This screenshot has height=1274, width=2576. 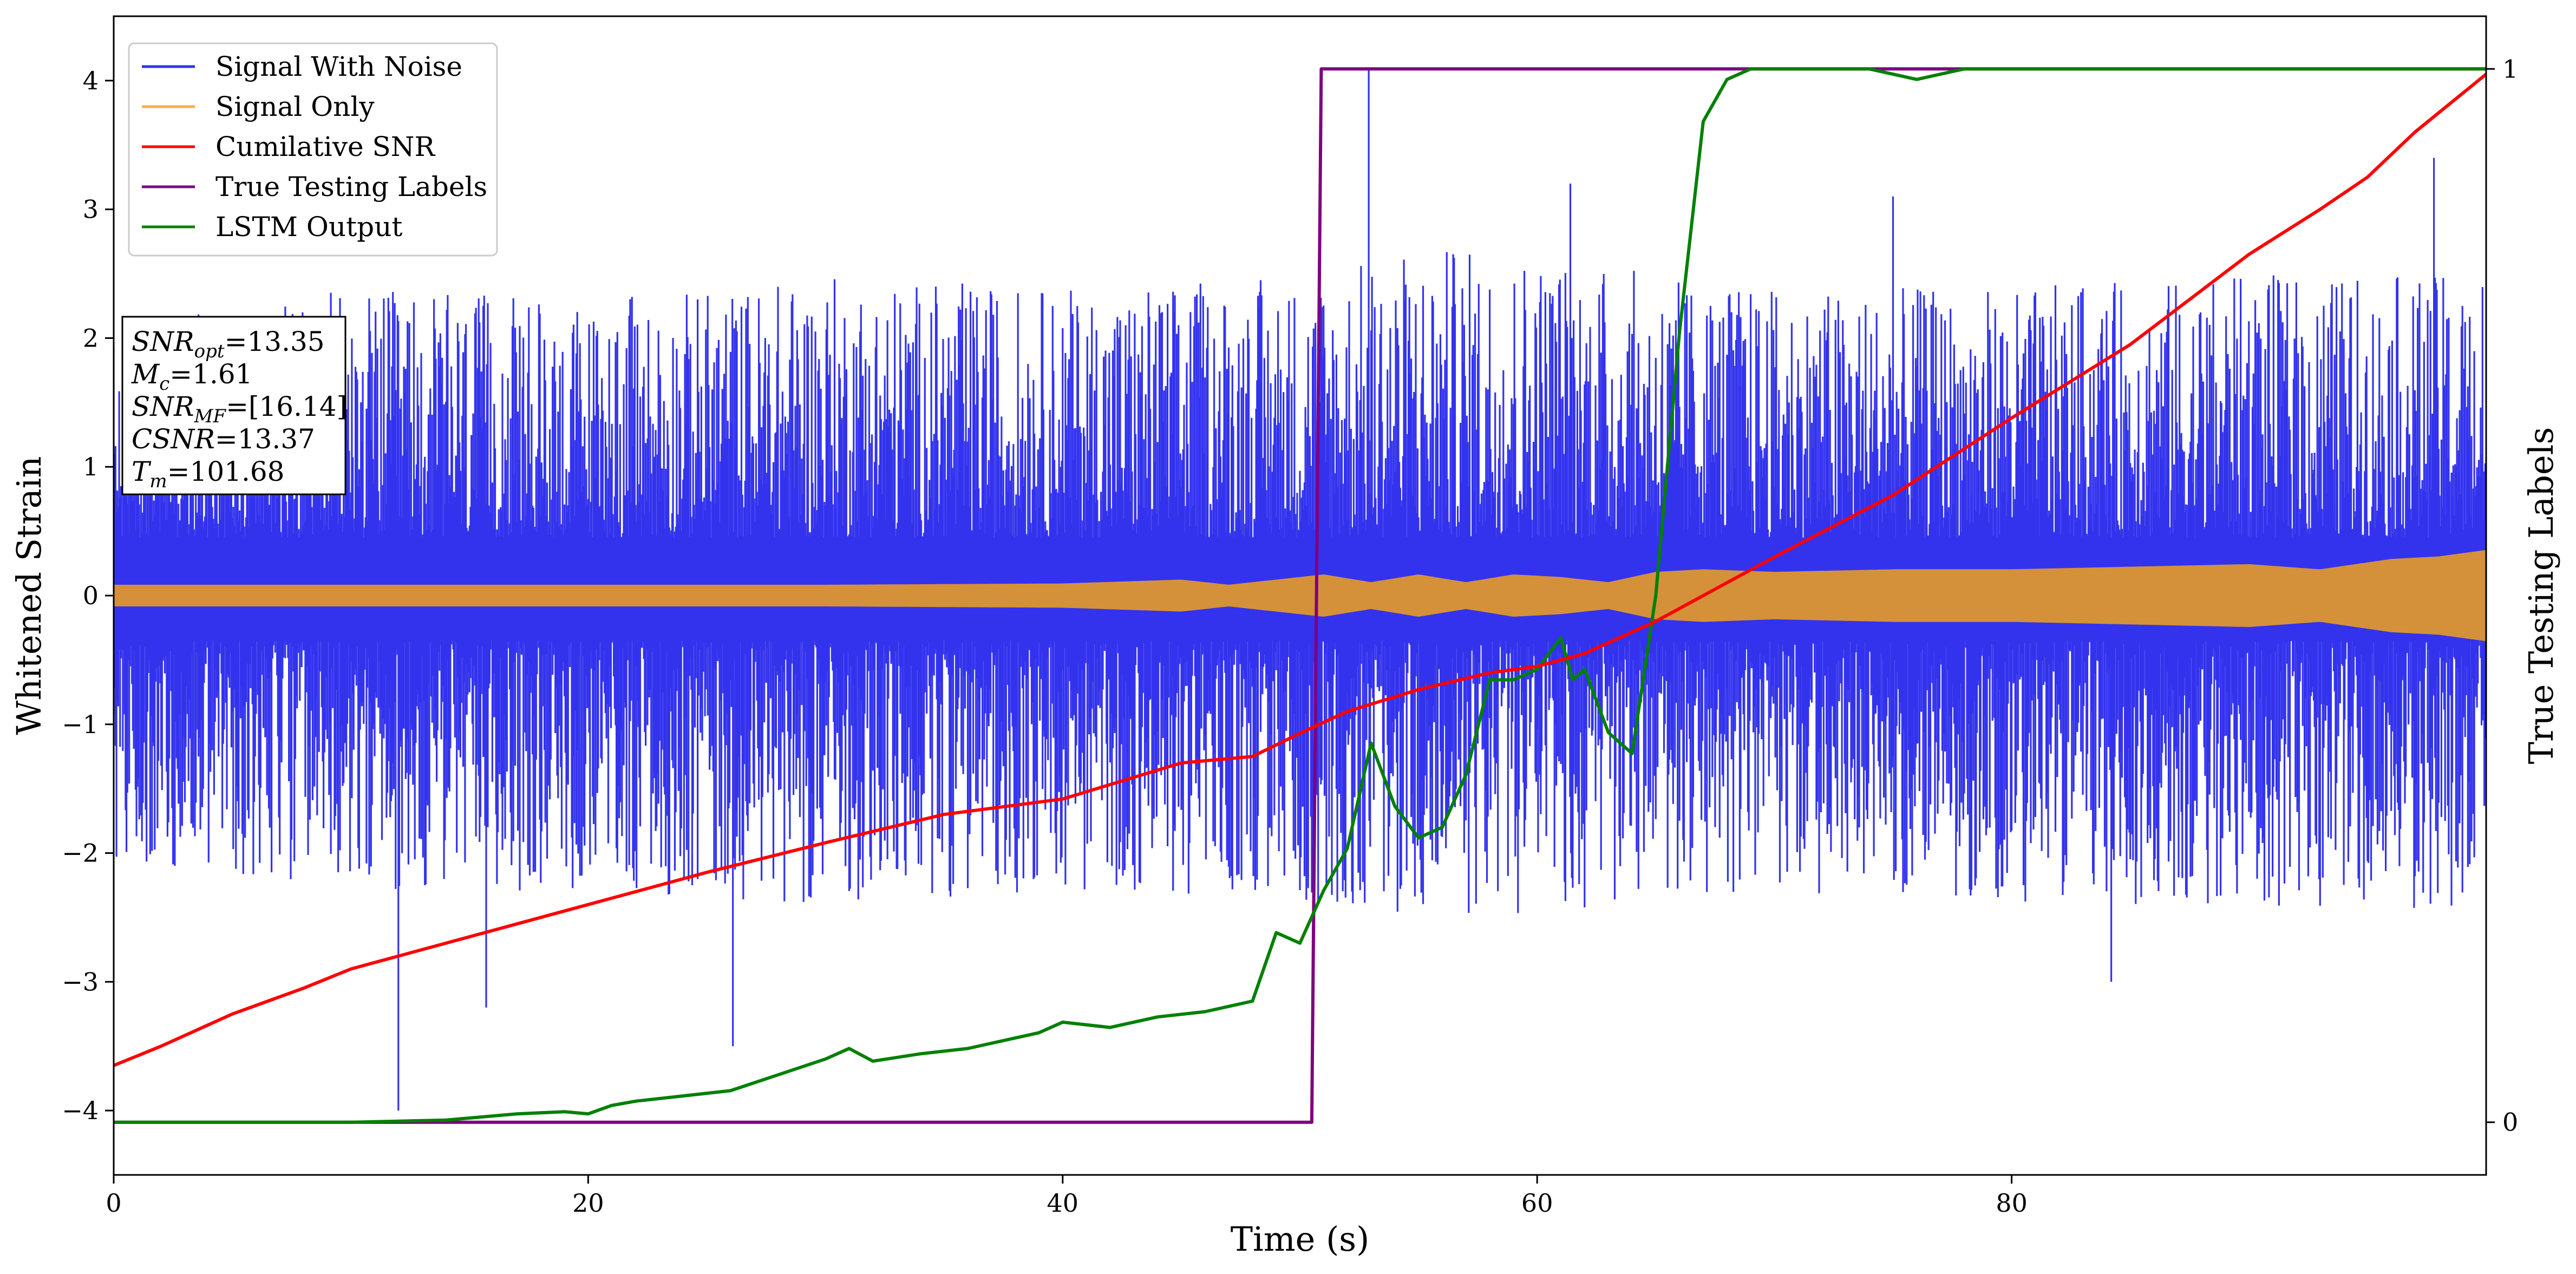 What do you see at coordinates (91, 209) in the screenshot?
I see `y-tick-label: 3` at bounding box center [91, 209].